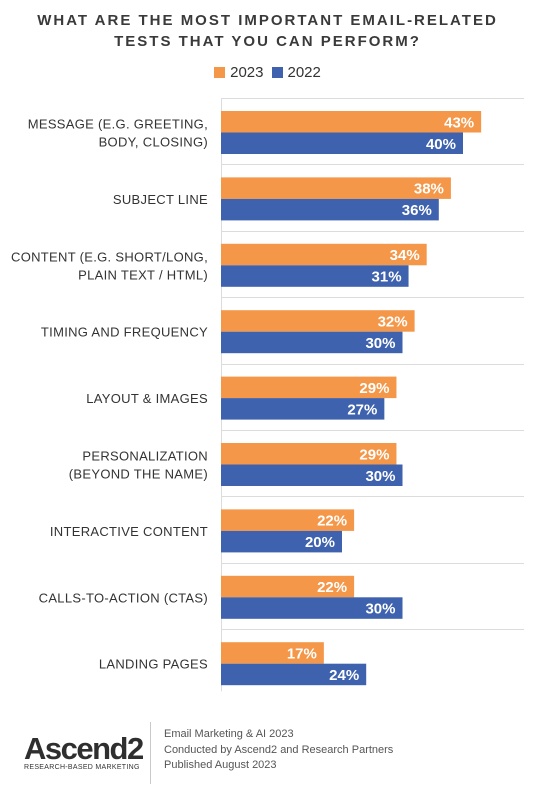 Image resolution: width=535 pixels, height=797 pixels. I want to click on category-label: BODY, CLOSING), so click(153, 142).